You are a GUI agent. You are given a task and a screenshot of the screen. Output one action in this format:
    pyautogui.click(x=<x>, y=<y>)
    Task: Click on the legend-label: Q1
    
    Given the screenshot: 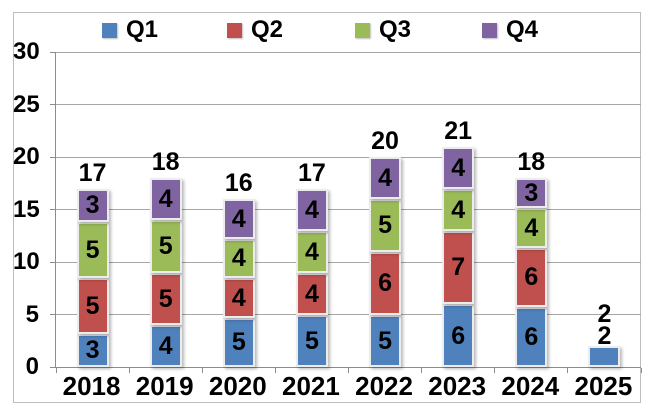 What is the action you would take?
    pyautogui.click(x=142, y=29)
    